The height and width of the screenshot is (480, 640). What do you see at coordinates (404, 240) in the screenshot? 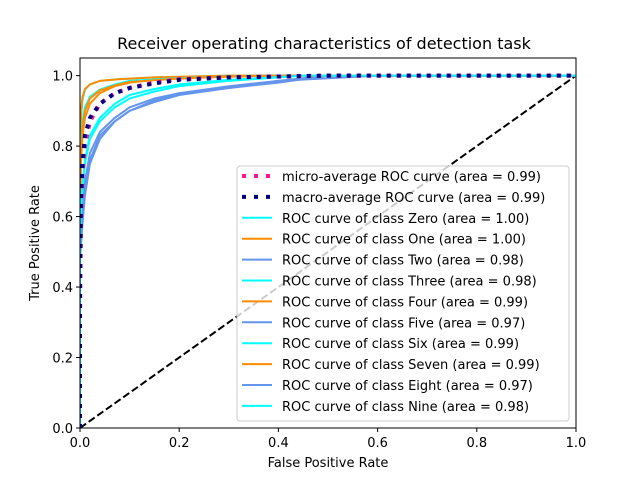
I see `legend-label: ROC curve of class One (area = 1.00)` at bounding box center [404, 240].